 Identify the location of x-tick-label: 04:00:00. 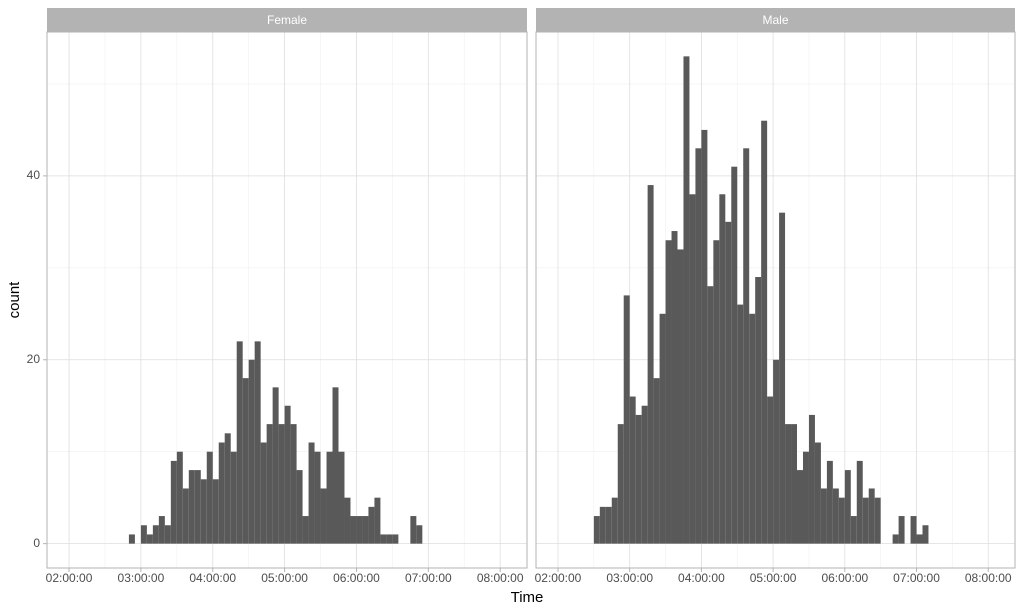
(701, 578).